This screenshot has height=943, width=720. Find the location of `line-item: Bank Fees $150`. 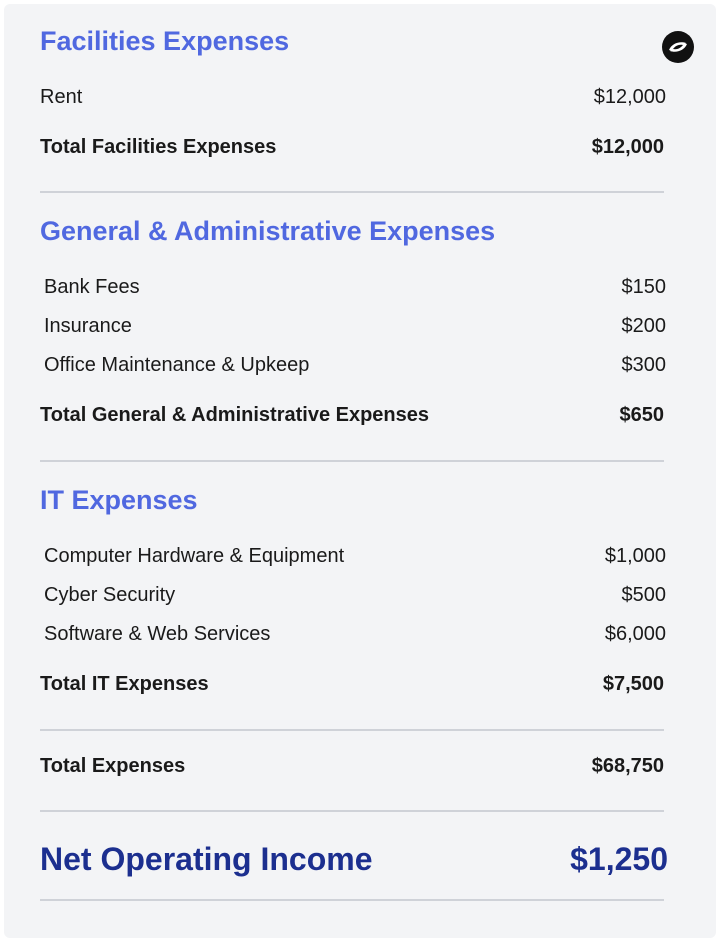

line-item: Bank Fees $150 is located at coordinates (353, 287).